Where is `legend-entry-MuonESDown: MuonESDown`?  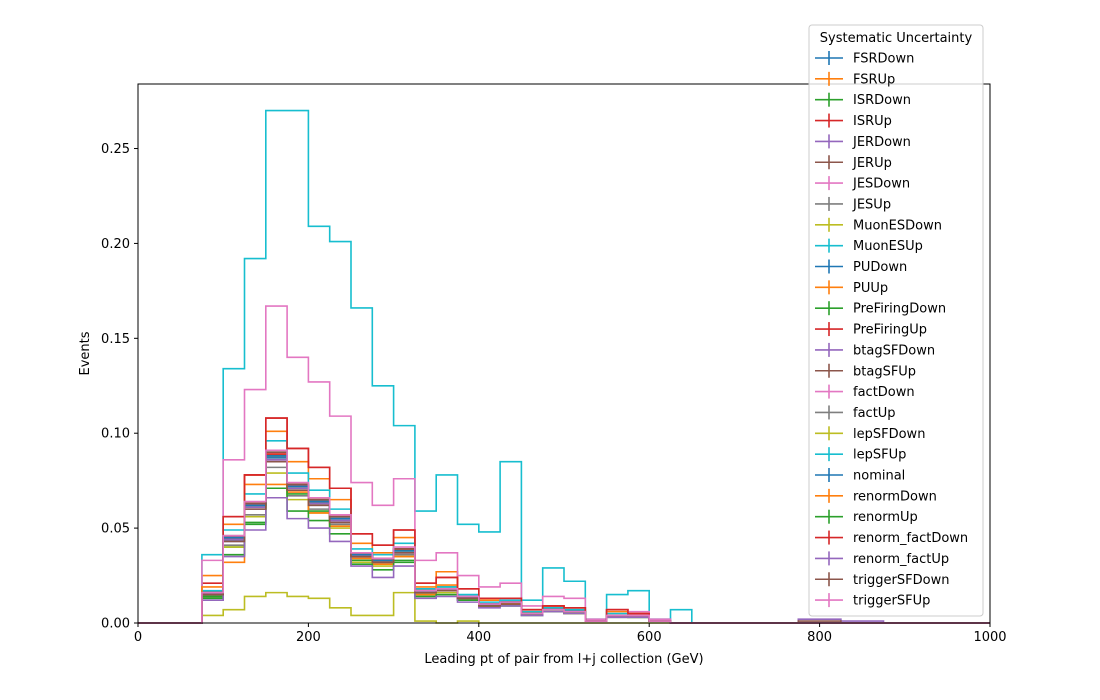 legend-entry-MuonESDown: MuonESDown is located at coordinates (878, 225).